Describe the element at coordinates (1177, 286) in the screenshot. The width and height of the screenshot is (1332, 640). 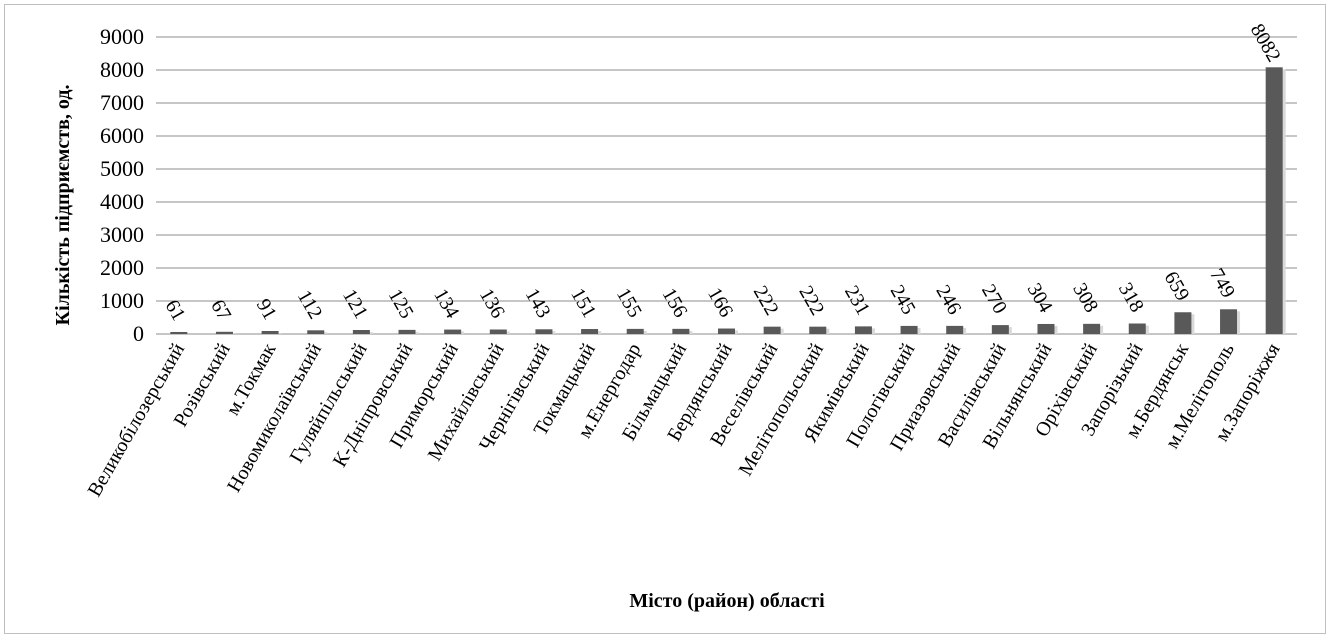
I see `data-label: 659` at that location.